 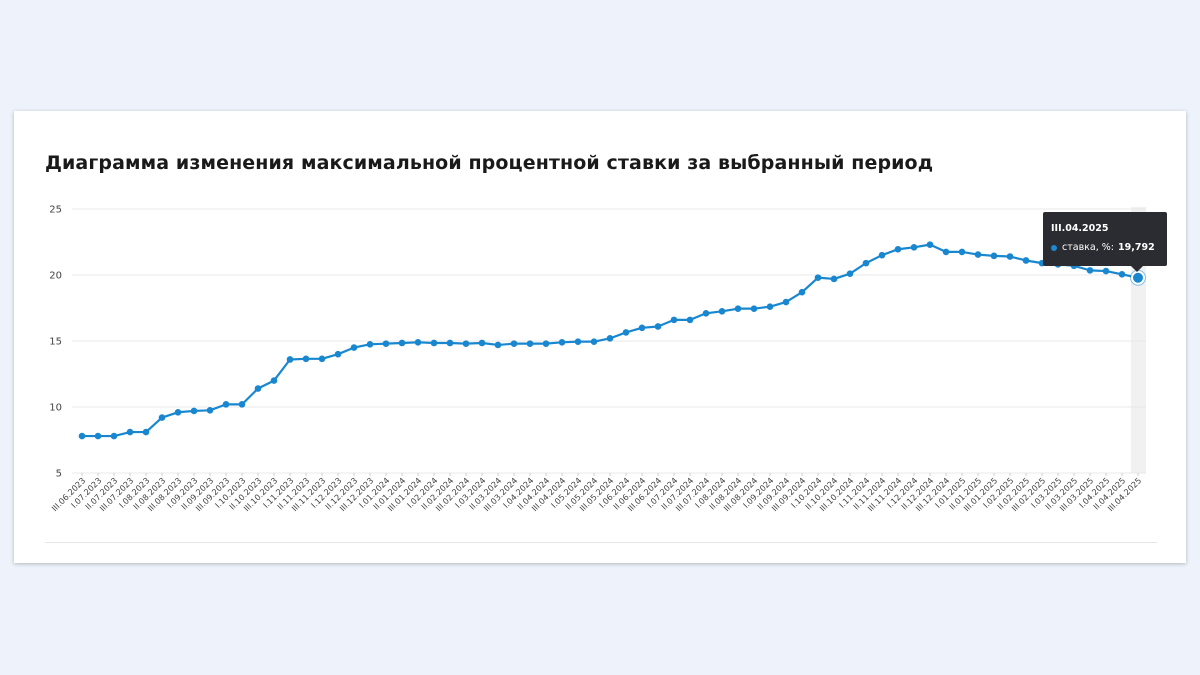 I want to click on y-tick-label: 10, so click(x=55, y=408).